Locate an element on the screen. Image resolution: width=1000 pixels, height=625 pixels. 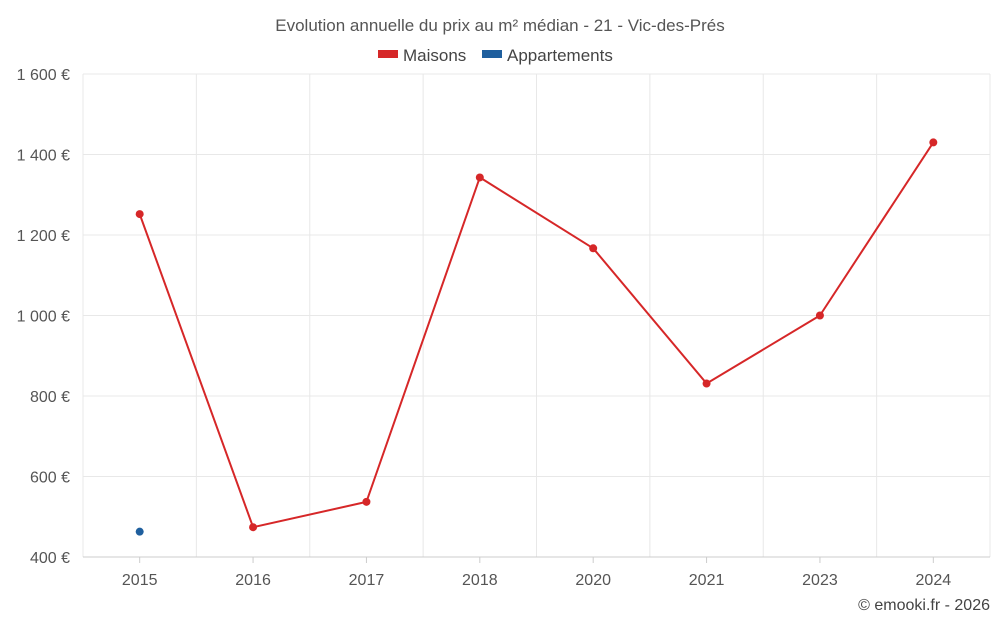
legend-item-appartements: Appartements is located at coordinates (547, 55).